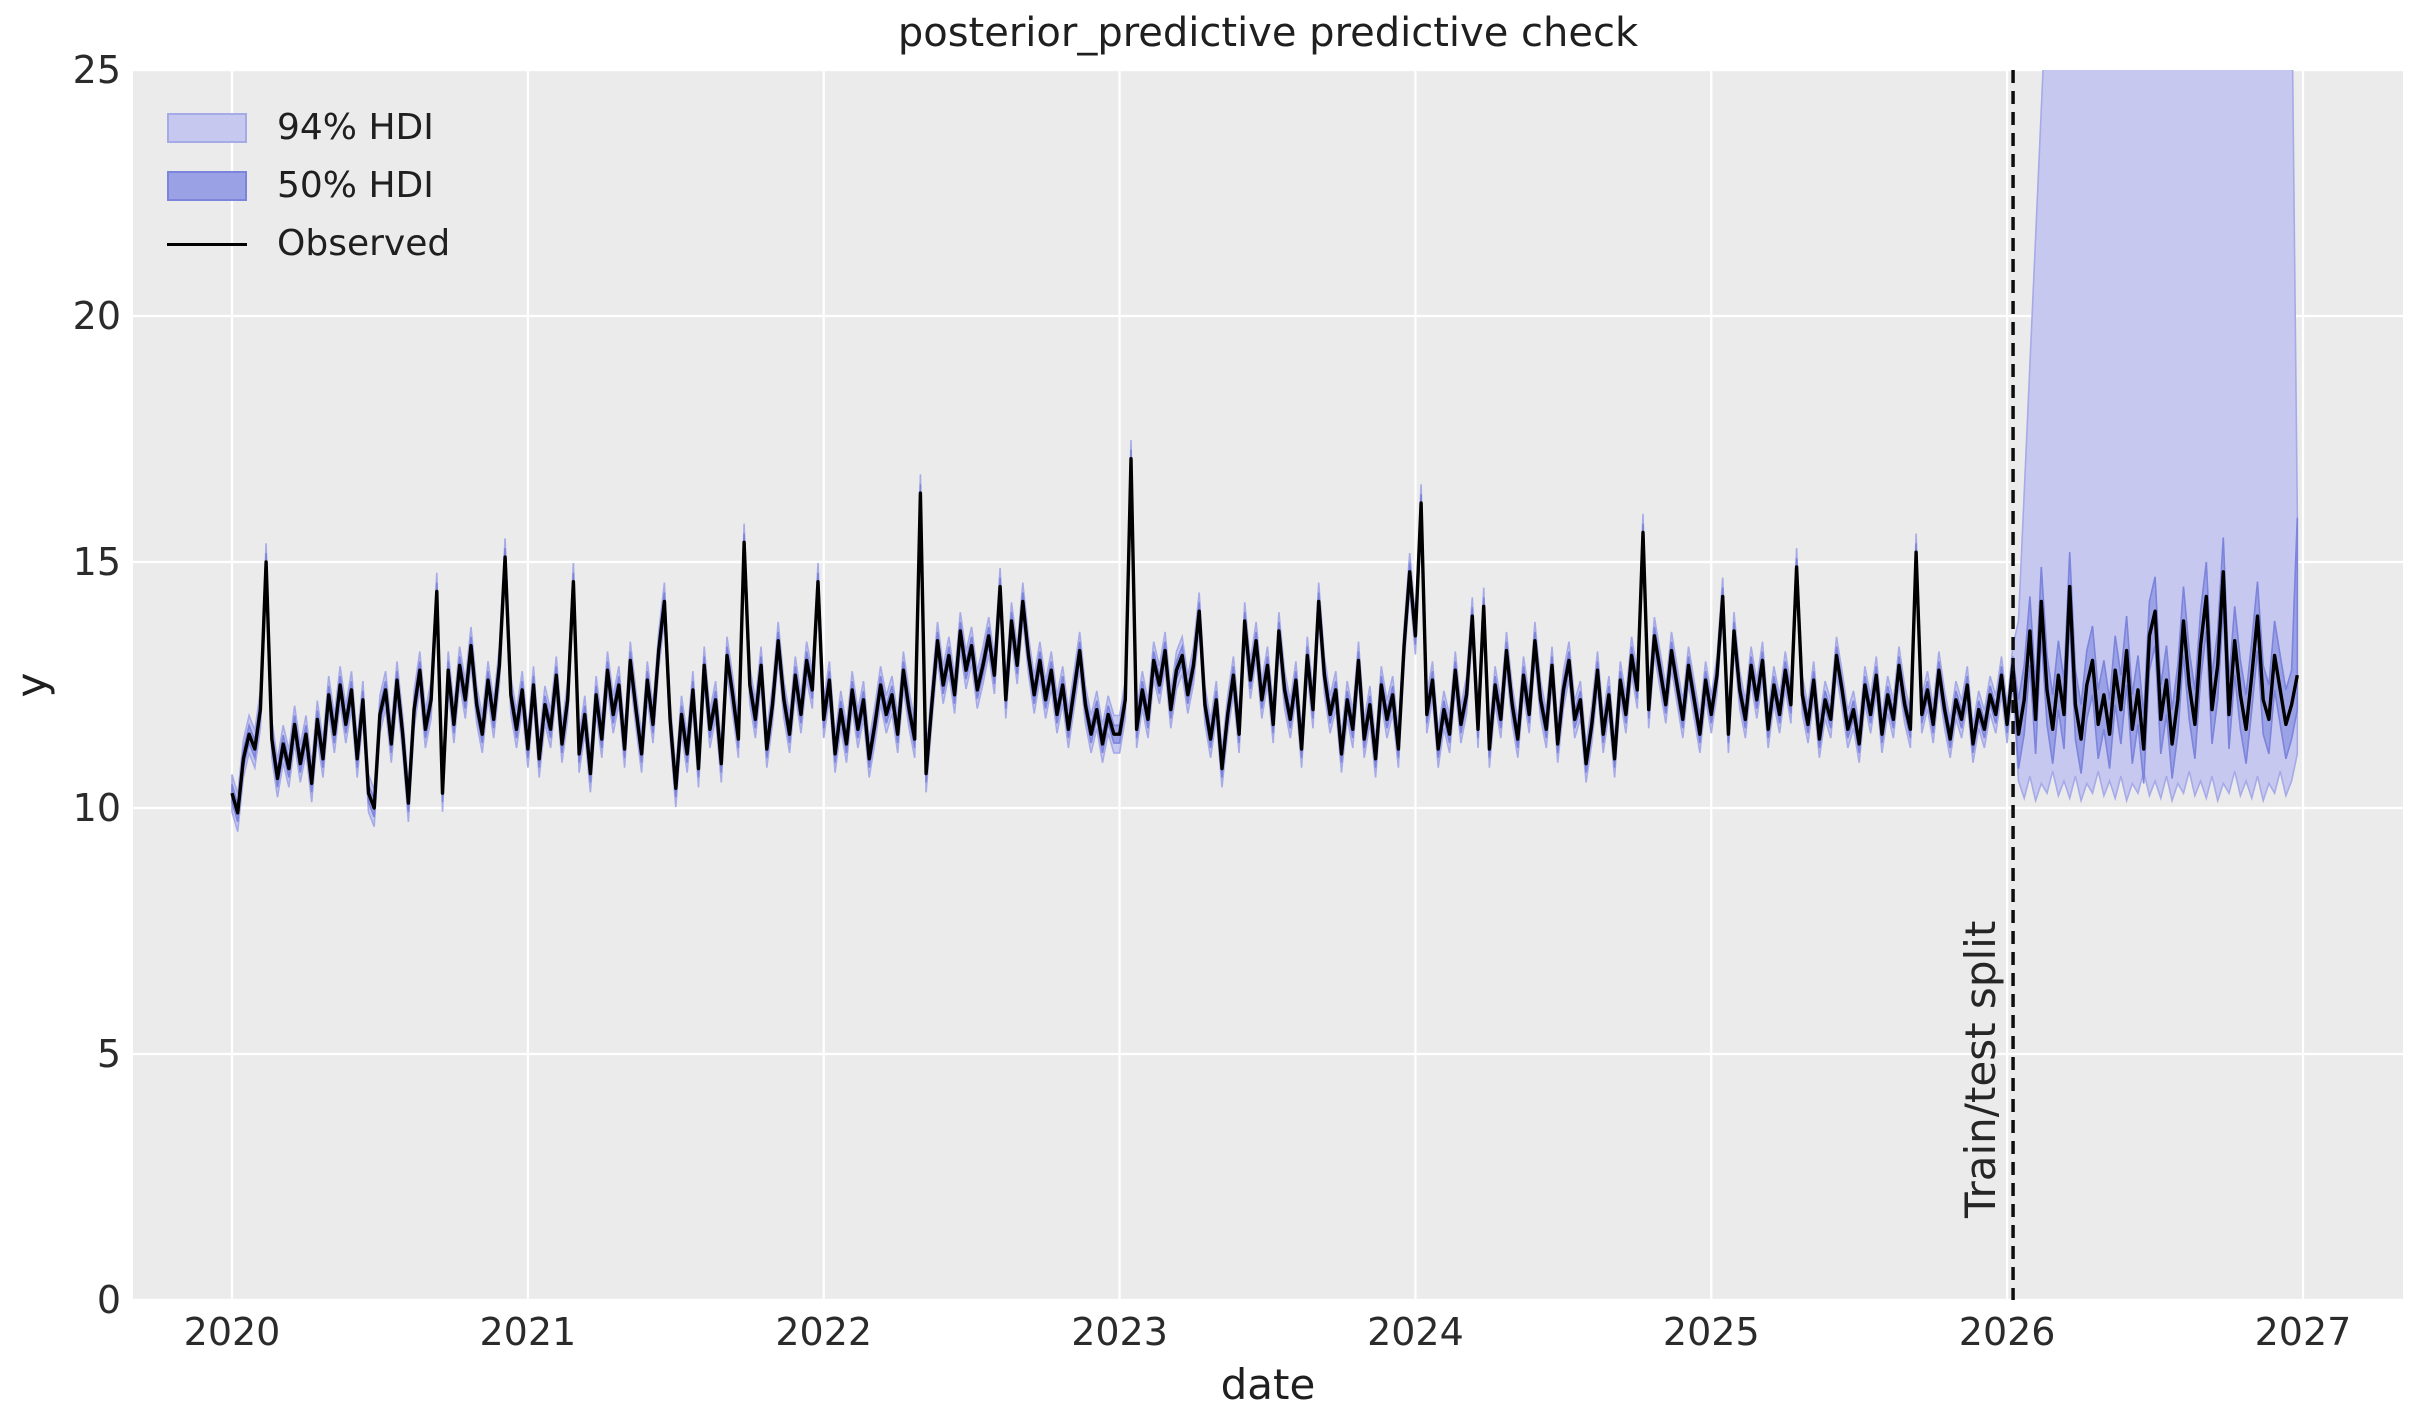  What do you see at coordinates (1119, 1332) in the screenshot?
I see `x-tick-label: 2023` at bounding box center [1119, 1332].